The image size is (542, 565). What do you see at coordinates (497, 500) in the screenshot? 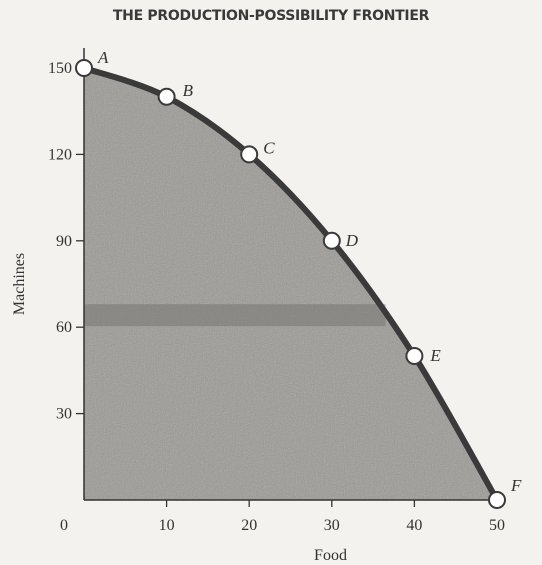
I see `point-F` at bounding box center [497, 500].